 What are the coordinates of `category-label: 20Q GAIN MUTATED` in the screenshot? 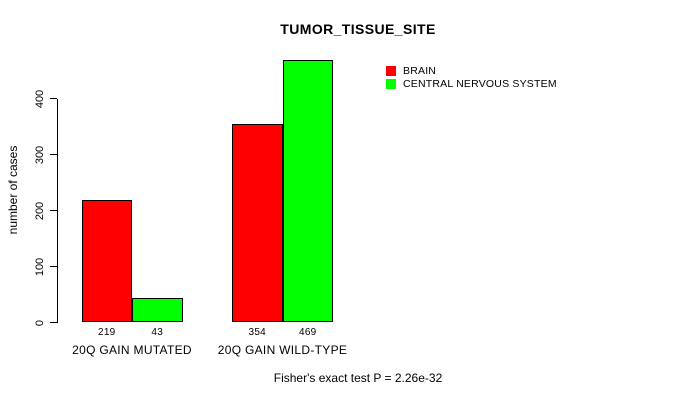 It's located at (132, 350).